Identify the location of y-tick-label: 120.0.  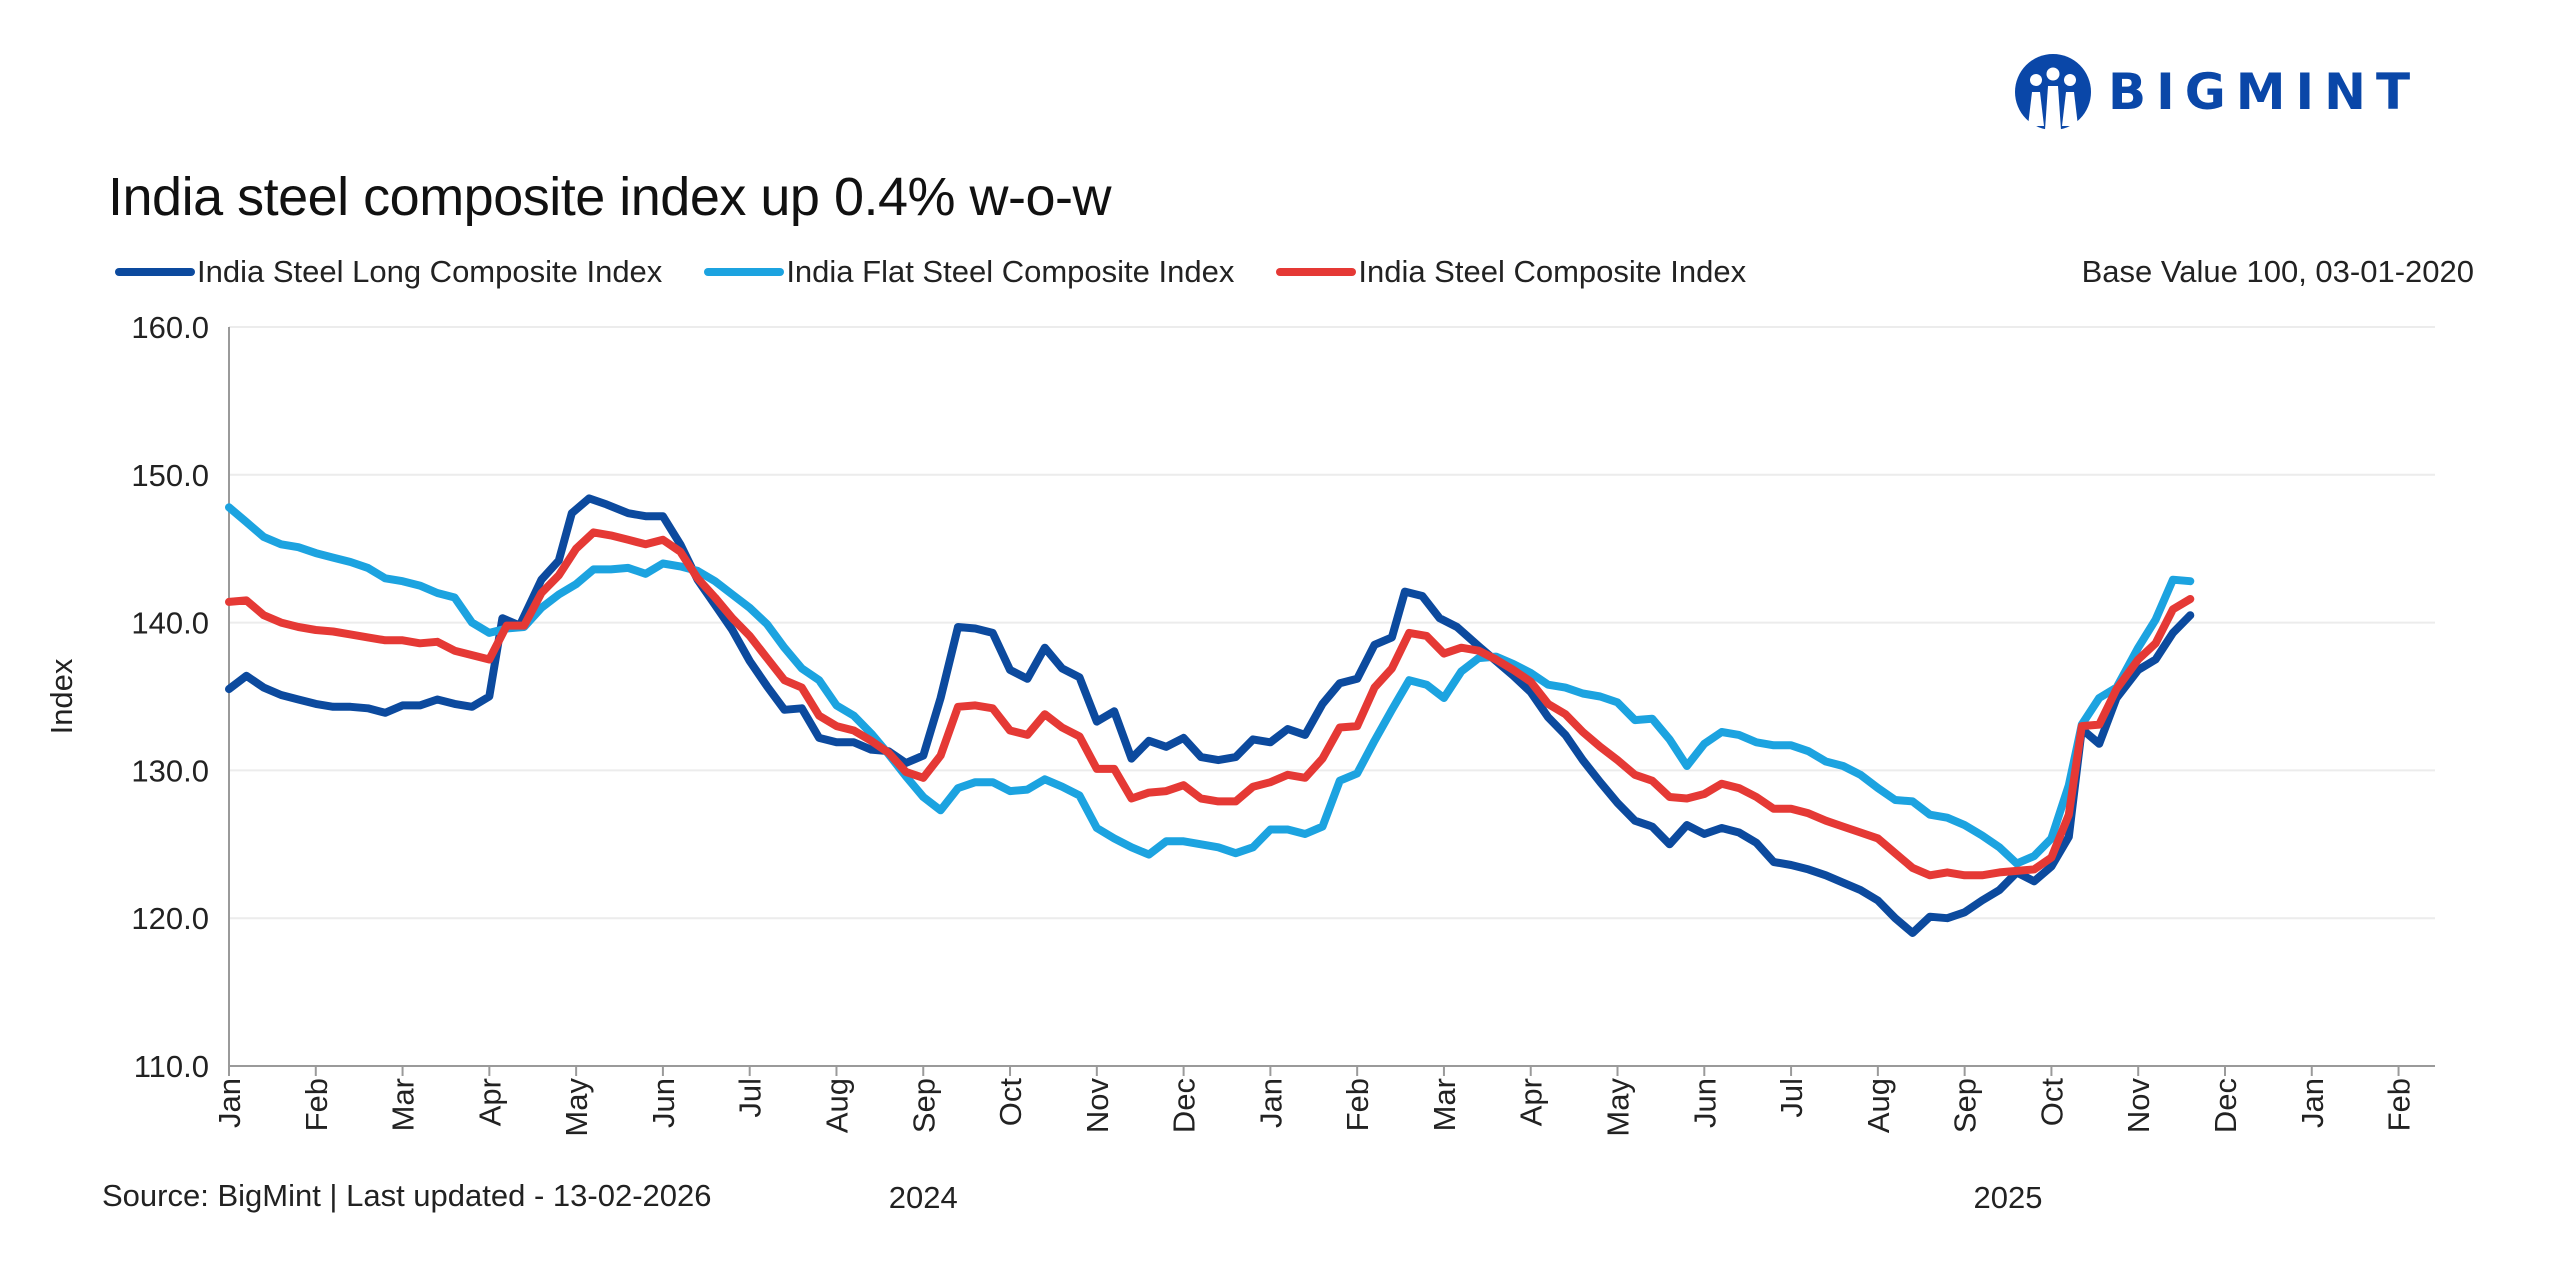
(170, 918).